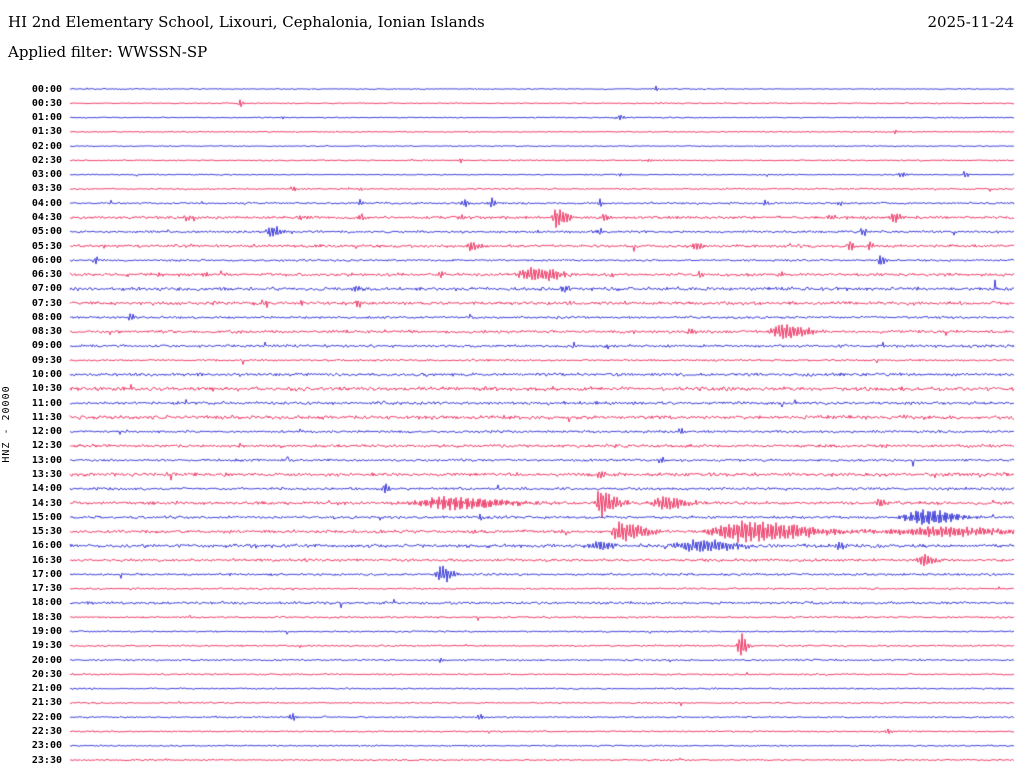 Image resolution: width=1024 pixels, height=780 pixels. I want to click on time-label-0530: 05:30, so click(46, 246).